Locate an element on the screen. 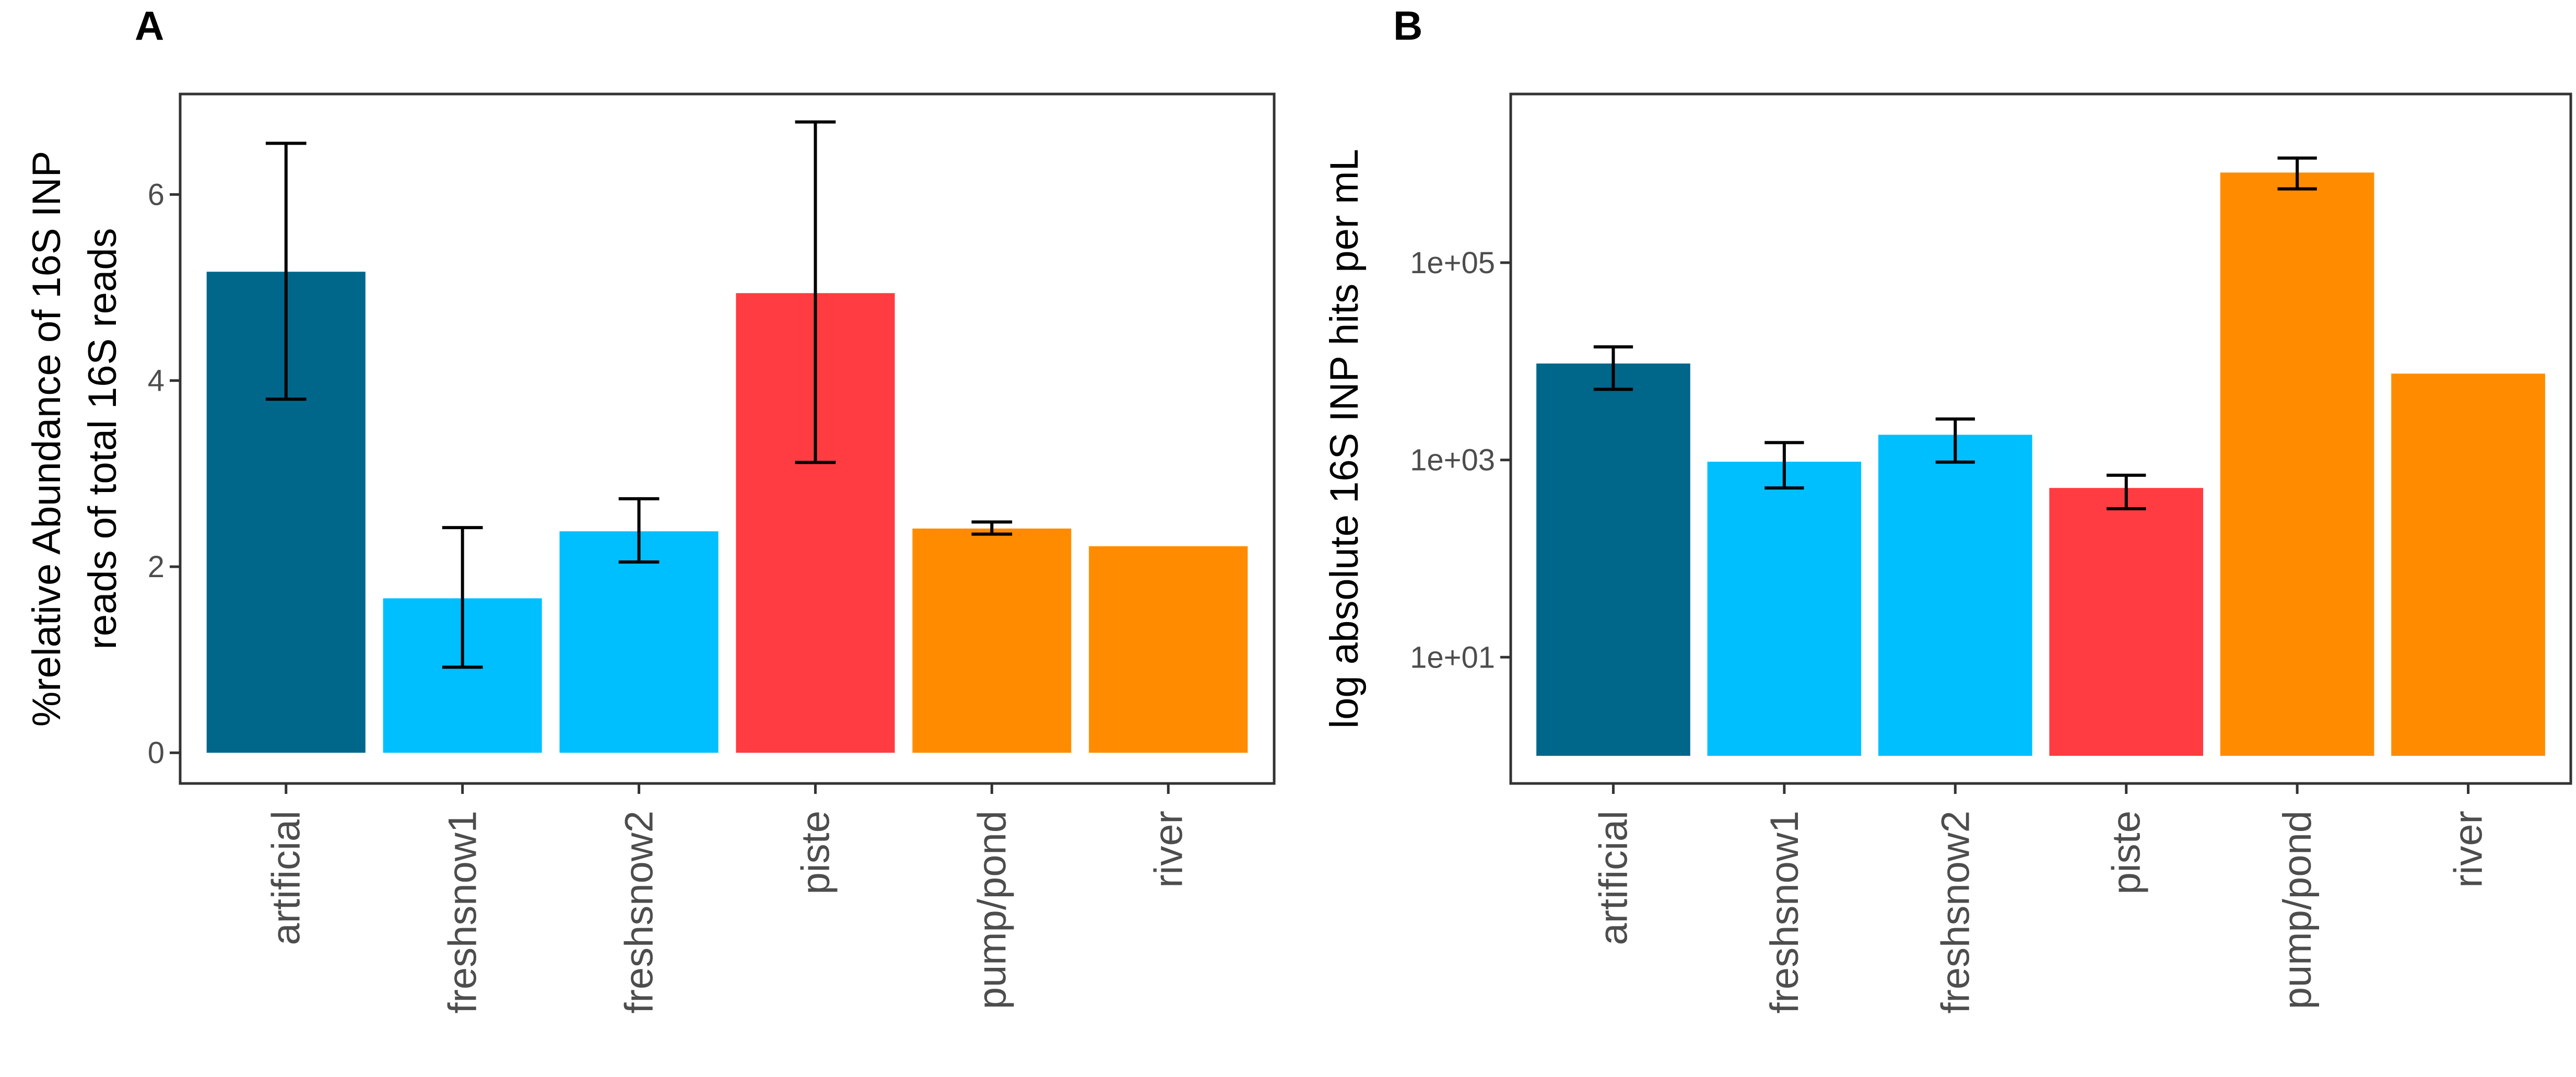 The width and height of the screenshot is (2576, 1077). panel-a-y-axis: 0 2 4 6 is located at coordinates (164, 474).